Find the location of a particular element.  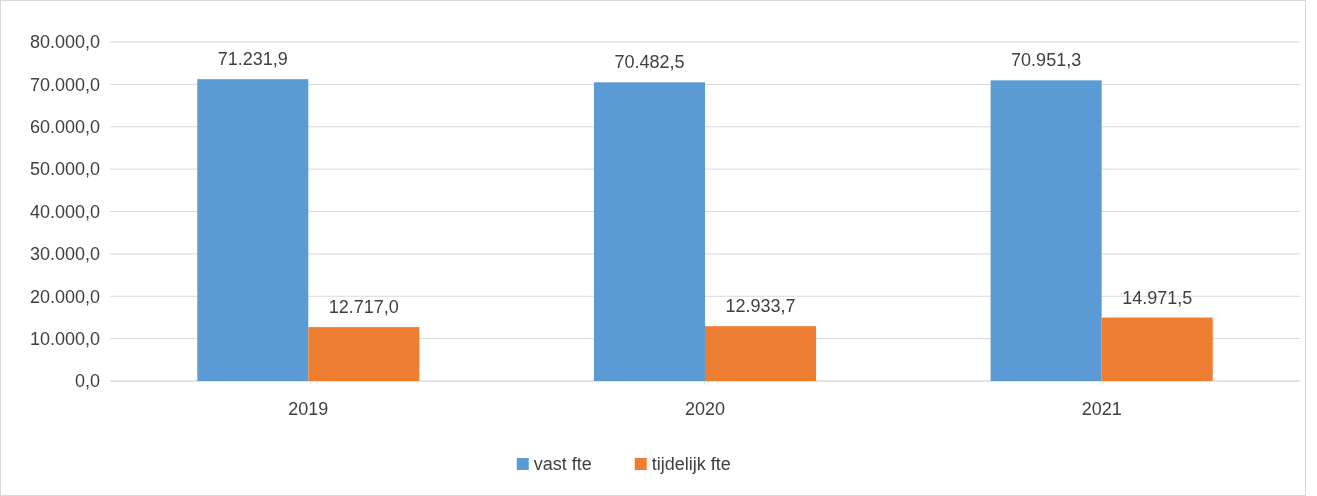

data-label: 71.231,9 is located at coordinates (252, 59).